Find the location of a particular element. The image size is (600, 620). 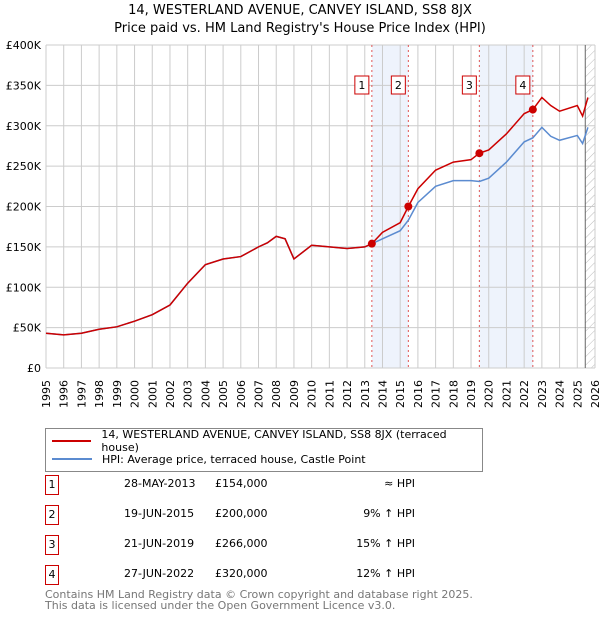

sale-price: £266,000 is located at coordinates (241, 543).